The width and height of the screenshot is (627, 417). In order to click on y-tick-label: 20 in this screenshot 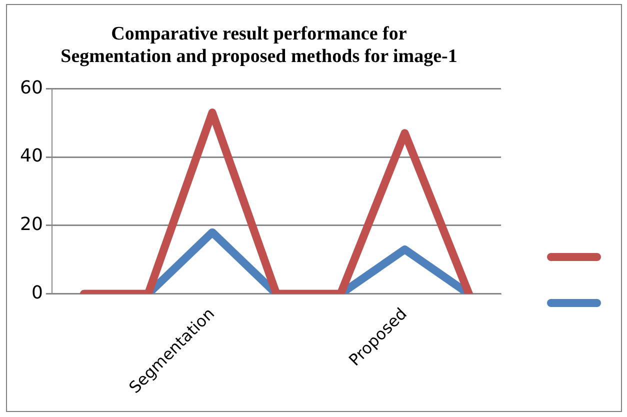, I will do `click(31, 225)`.